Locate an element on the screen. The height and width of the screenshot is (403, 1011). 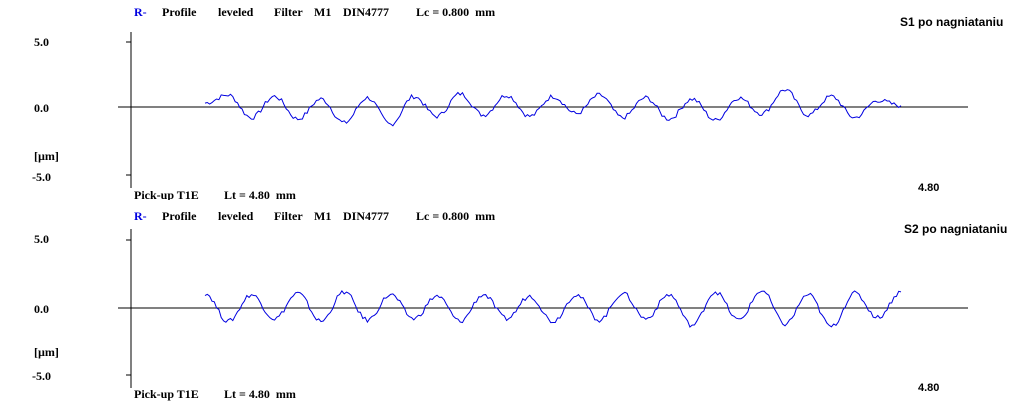
sample-label: S2 po nagniataniu is located at coordinates (955, 229).